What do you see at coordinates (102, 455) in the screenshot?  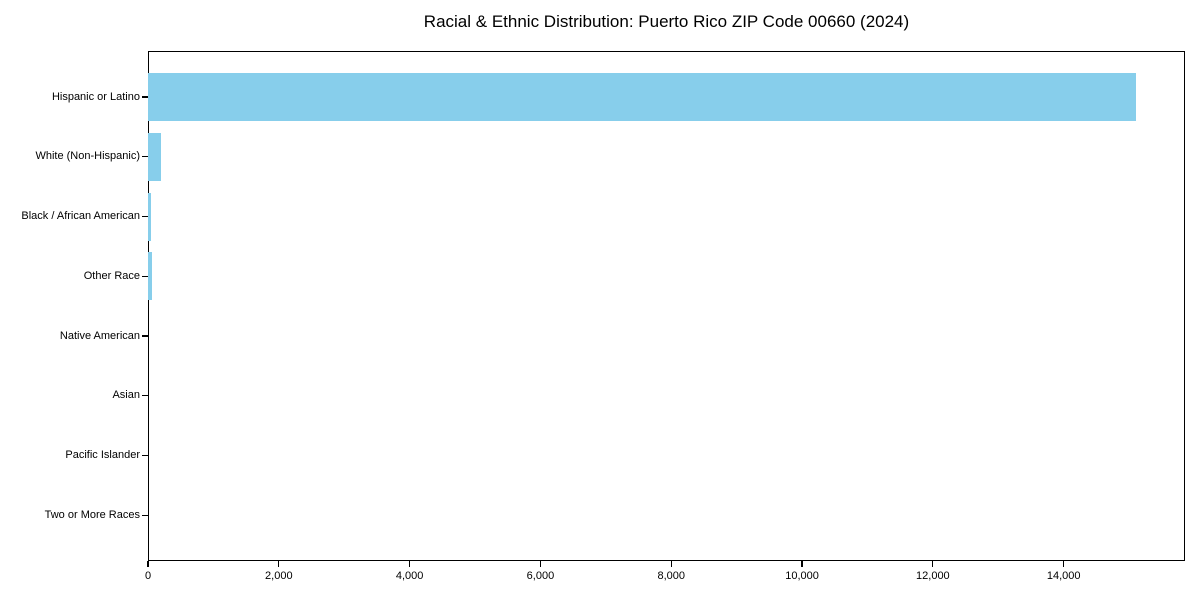 I see `y-tick-label: Pacific Islander` at bounding box center [102, 455].